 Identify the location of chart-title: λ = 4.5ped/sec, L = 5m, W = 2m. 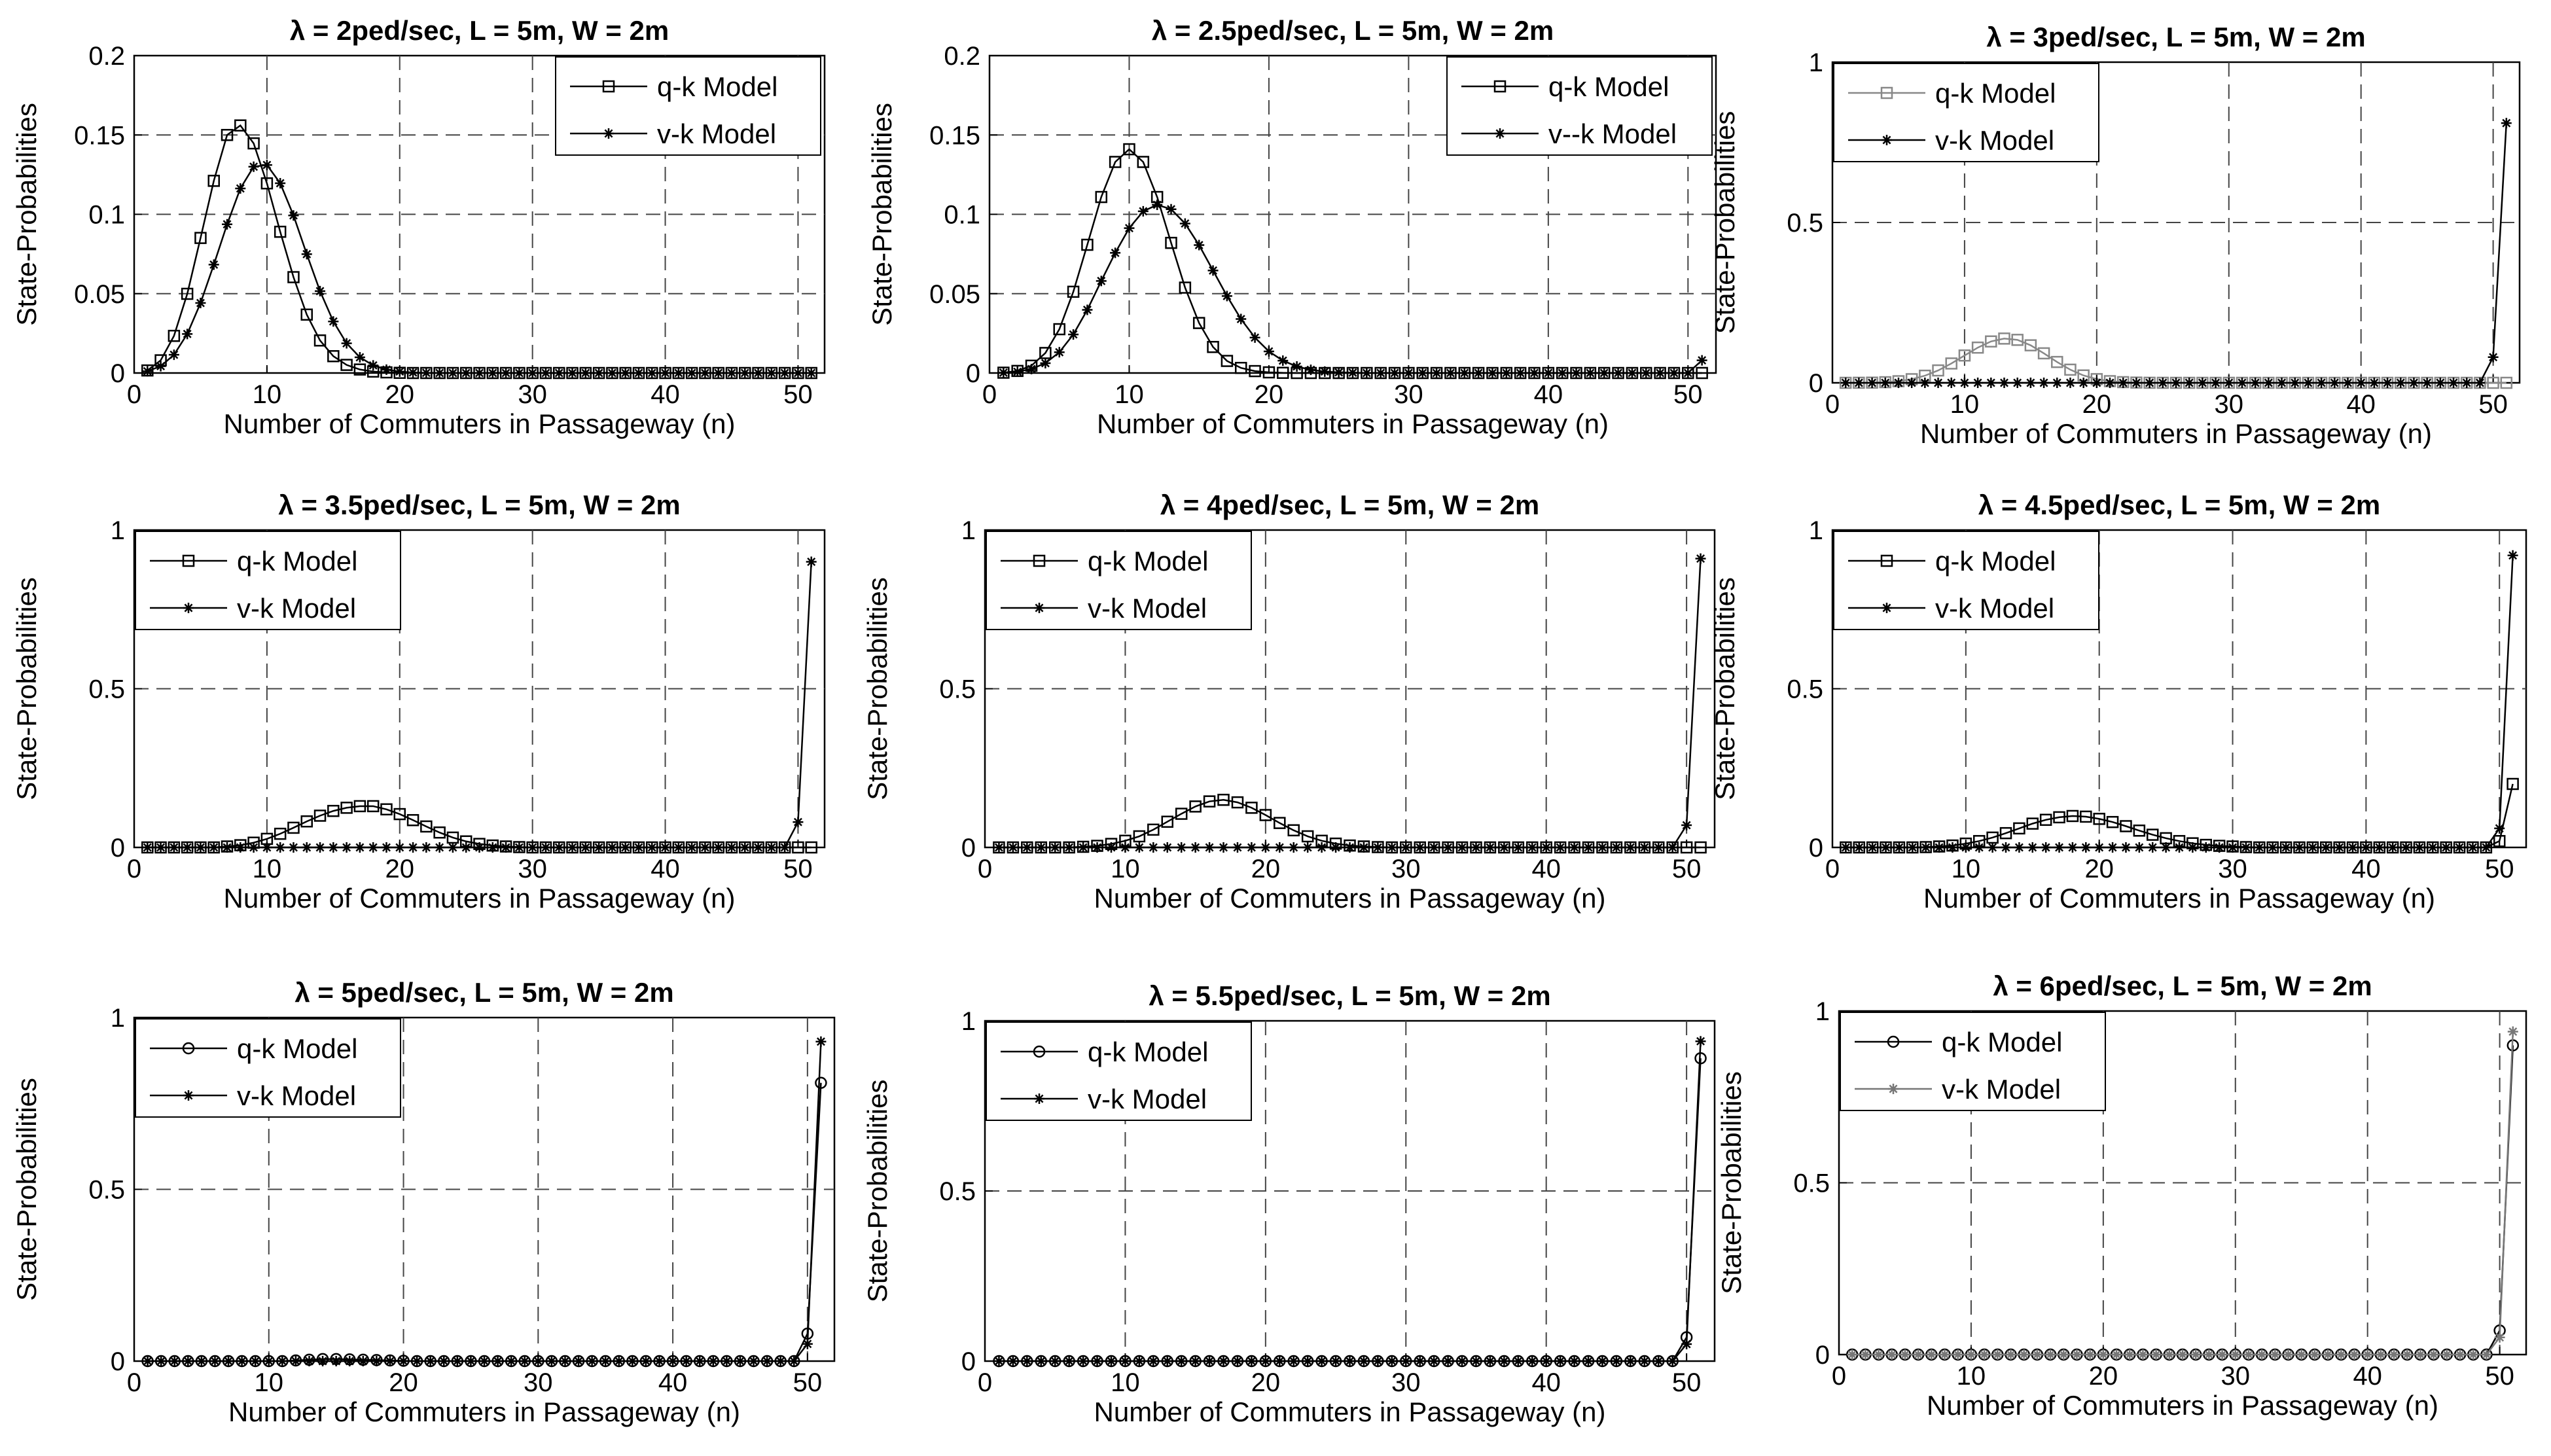
(2179, 504).